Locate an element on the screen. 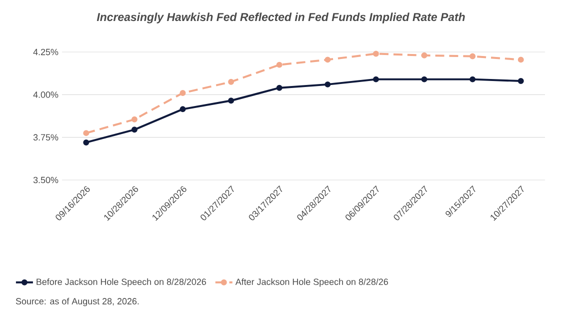  legend-label: Before Jackson Hole Speech on 8/28/2026 is located at coordinates (121, 282).